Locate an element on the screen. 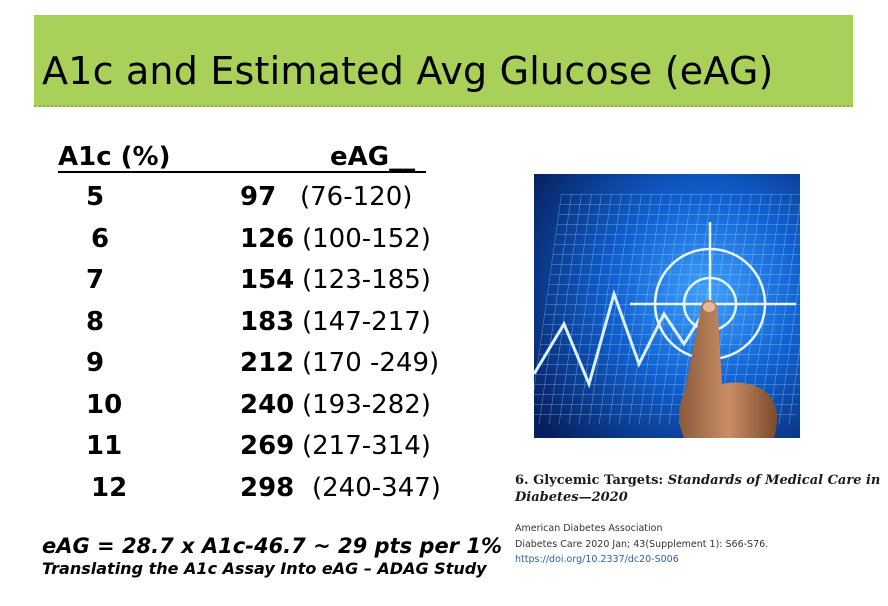 The width and height of the screenshot is (888, 606). a1c-value: 5 is located at coordinates (95, 197).